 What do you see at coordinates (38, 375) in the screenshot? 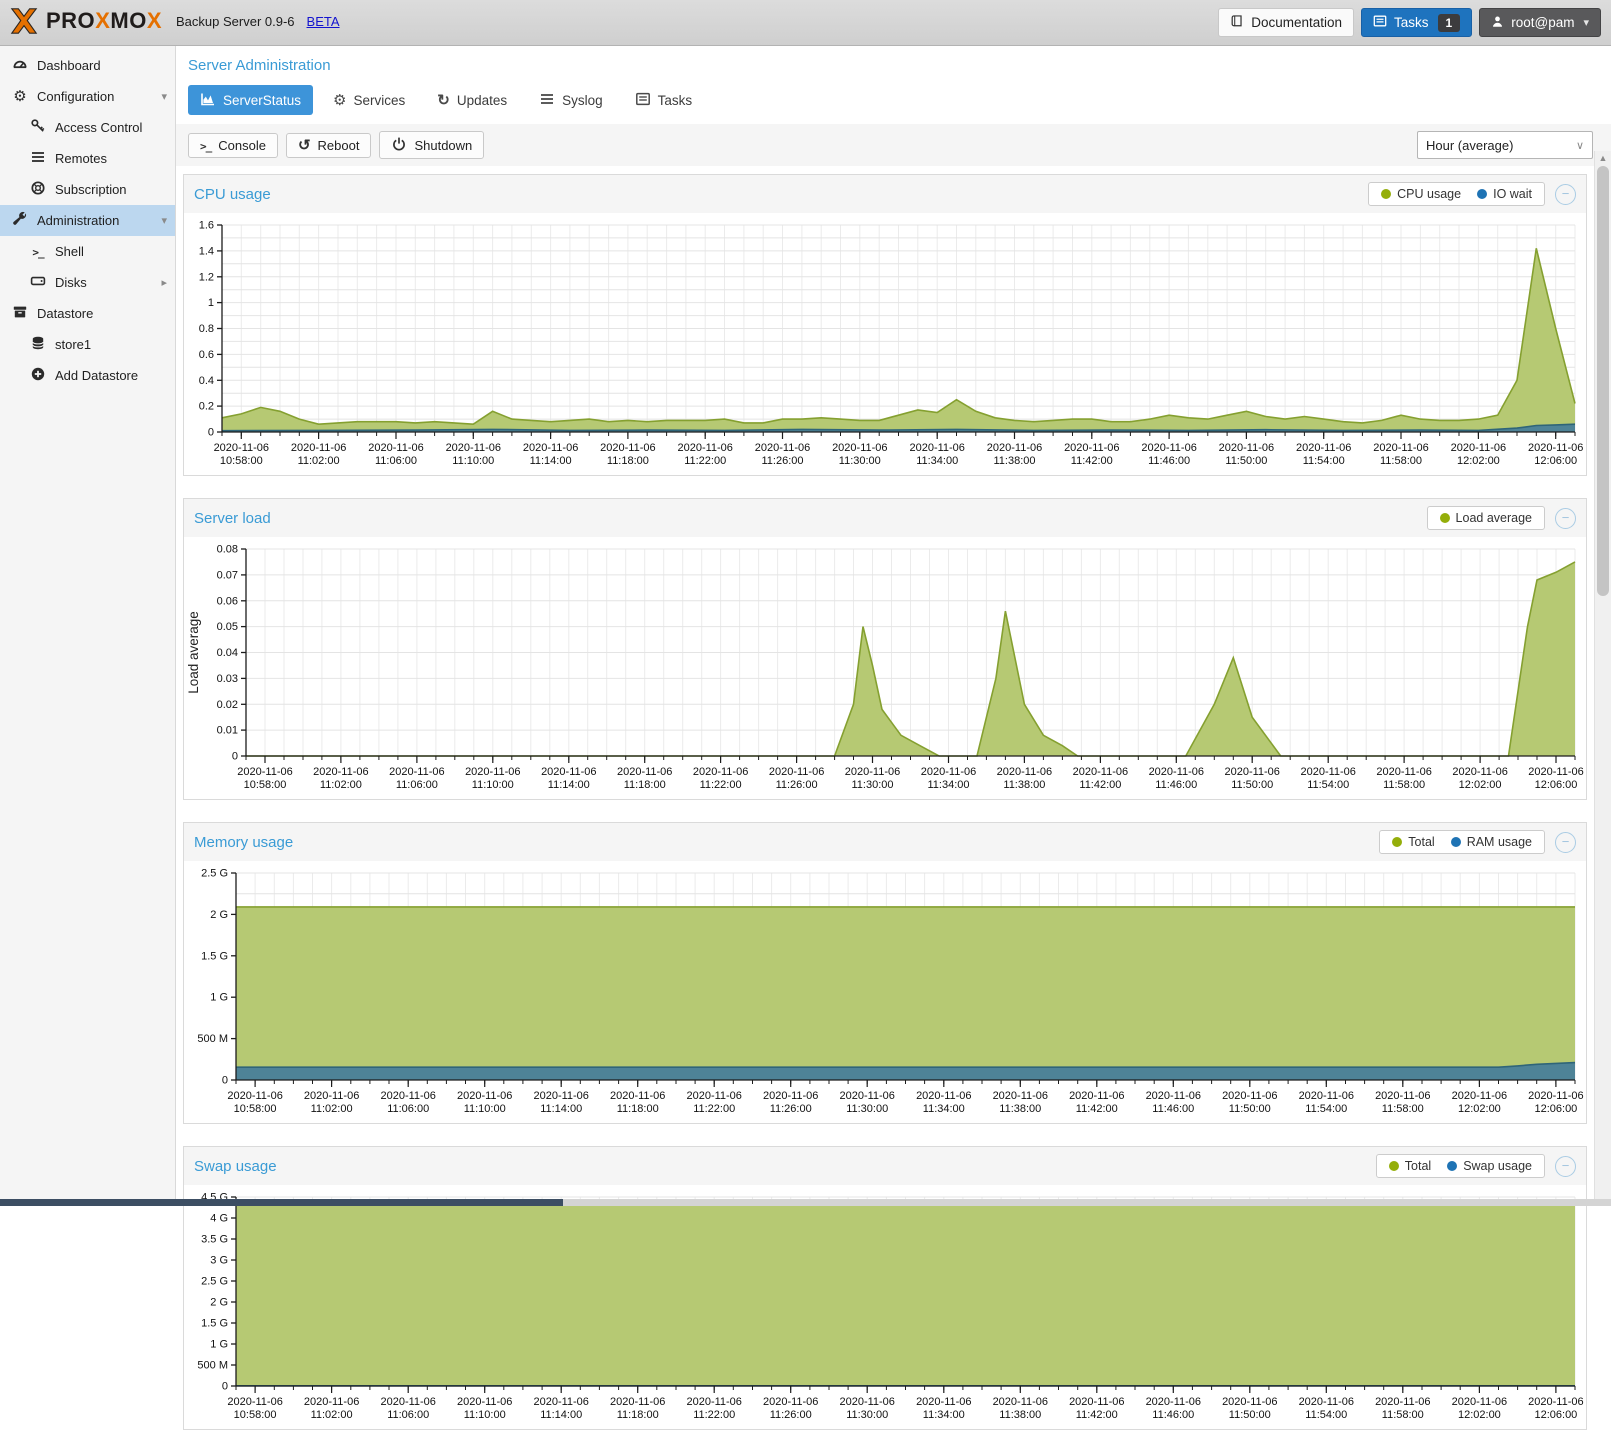
I see `plus-circle-icon` at bounding box center [38, 375].